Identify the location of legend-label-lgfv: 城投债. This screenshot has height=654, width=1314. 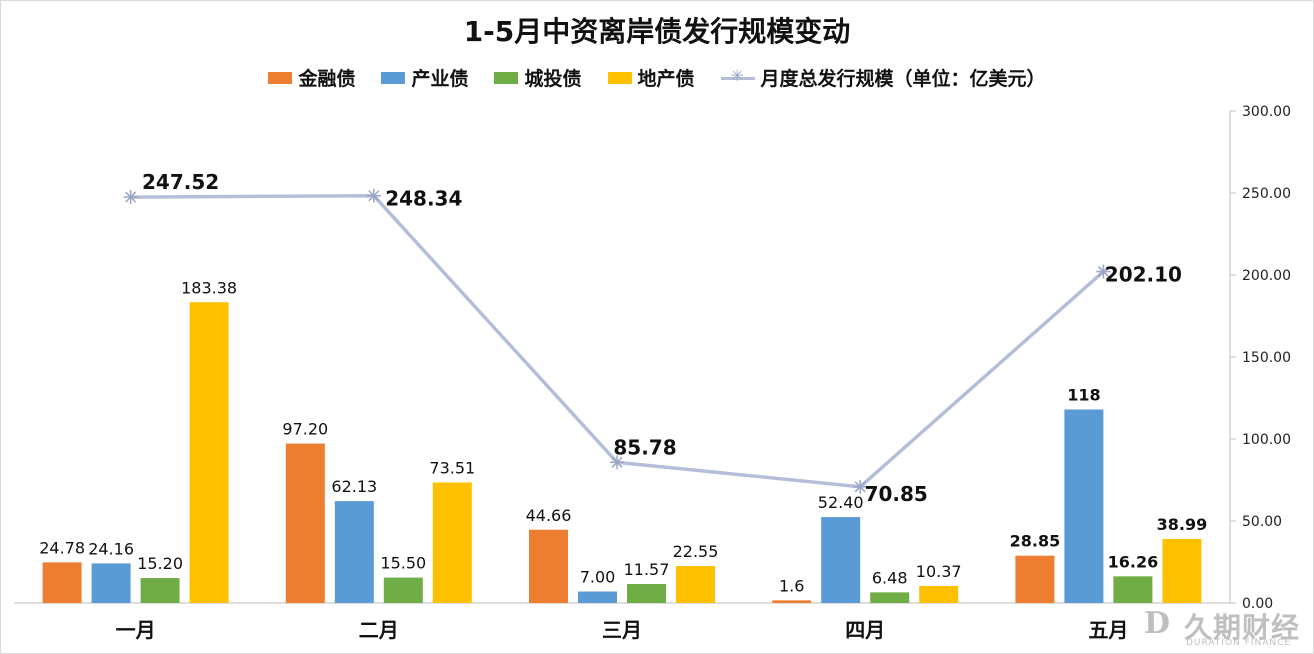
(553, 79).